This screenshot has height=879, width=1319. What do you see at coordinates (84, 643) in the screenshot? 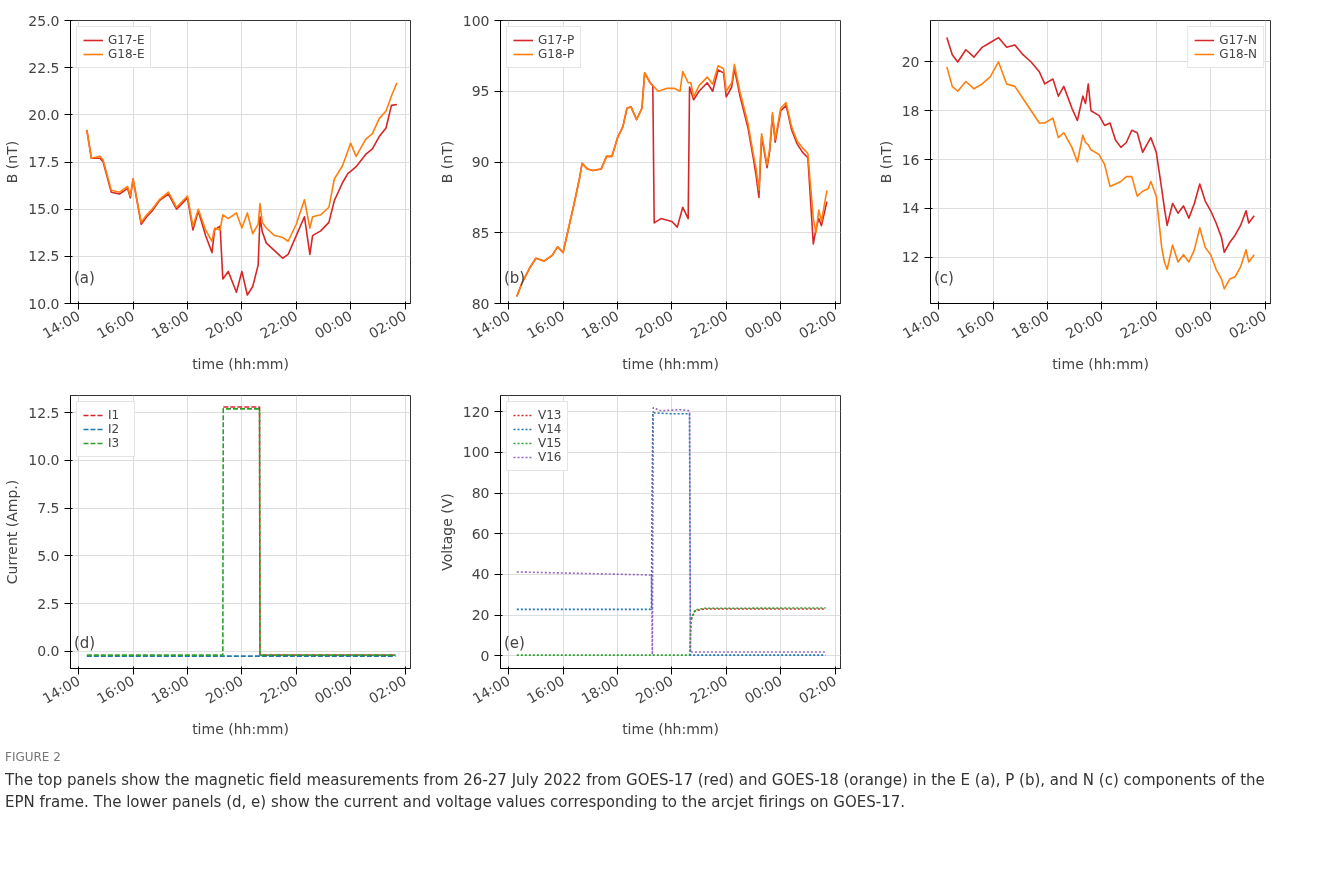
I see `annotation: (d)` at bounding box center [84, 643].